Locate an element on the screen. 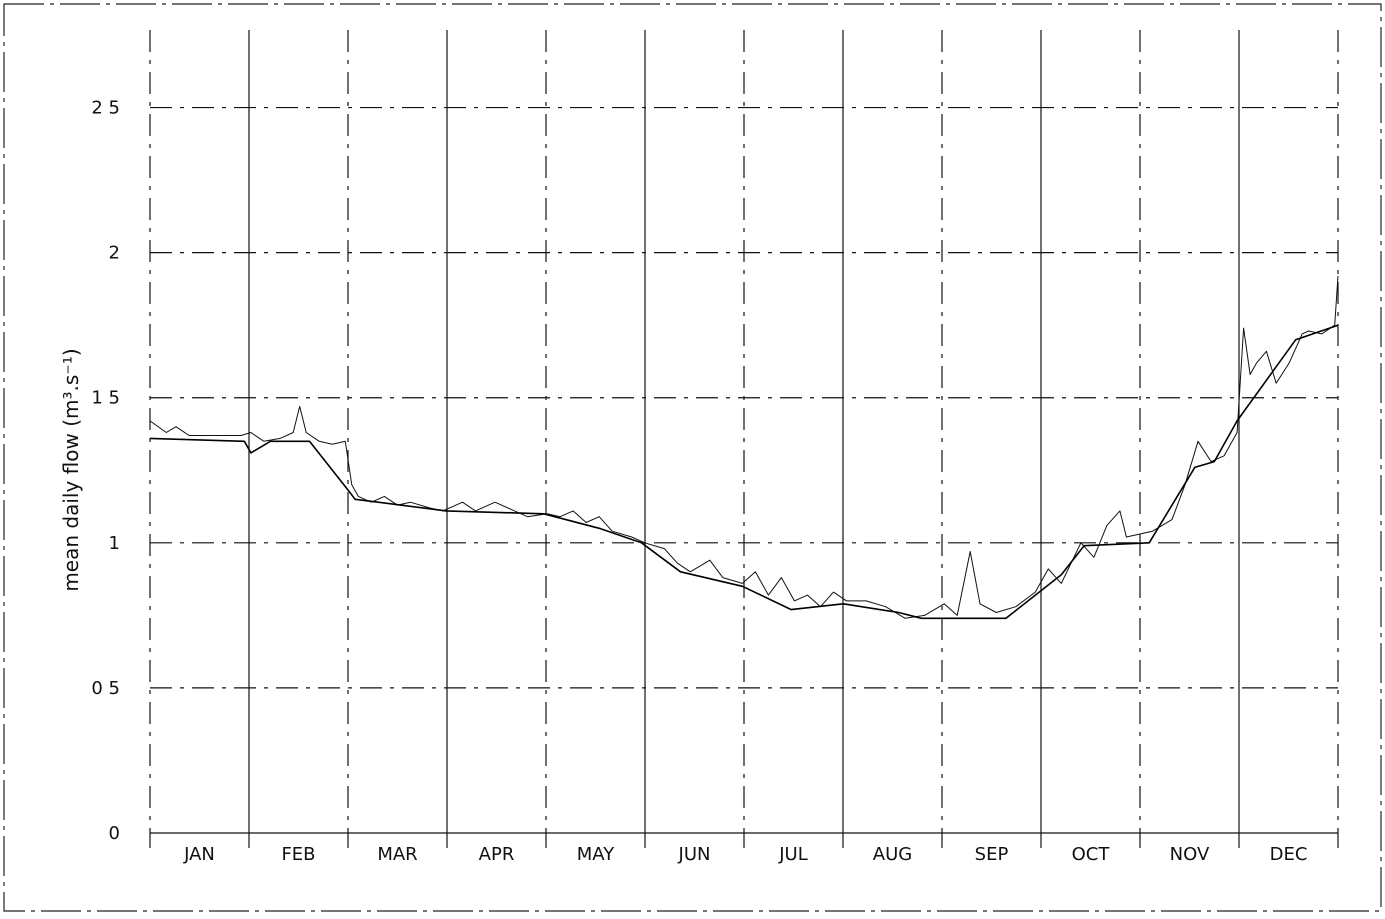  x-tick-label: SEP is located at coordinates (992, 854).